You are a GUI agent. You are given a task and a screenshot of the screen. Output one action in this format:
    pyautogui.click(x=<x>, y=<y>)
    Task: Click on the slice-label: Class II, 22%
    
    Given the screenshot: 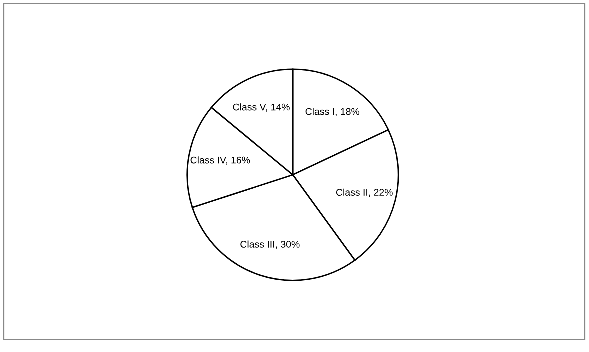 What is the action you would take?
    pyautogui.click(x=364, y=193)
    